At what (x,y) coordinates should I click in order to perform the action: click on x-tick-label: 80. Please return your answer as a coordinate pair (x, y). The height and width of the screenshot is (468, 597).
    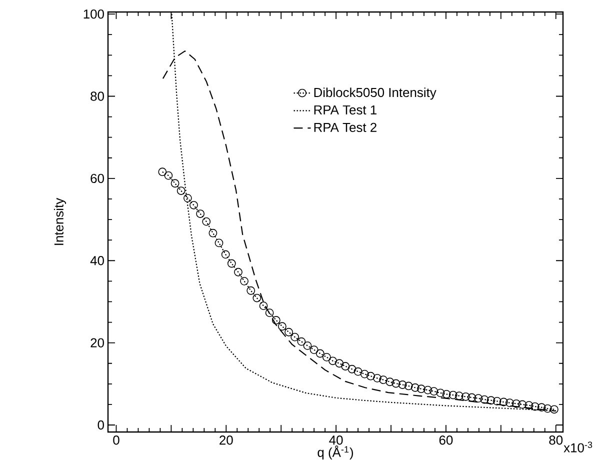
    Looking at the image, I should click on (556, 440).